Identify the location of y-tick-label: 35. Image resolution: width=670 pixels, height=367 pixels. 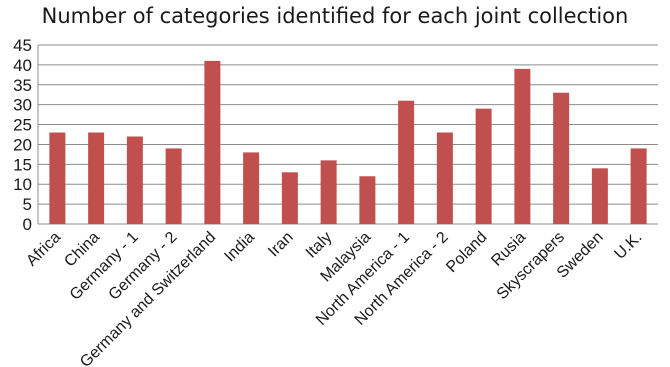
(22, 85).